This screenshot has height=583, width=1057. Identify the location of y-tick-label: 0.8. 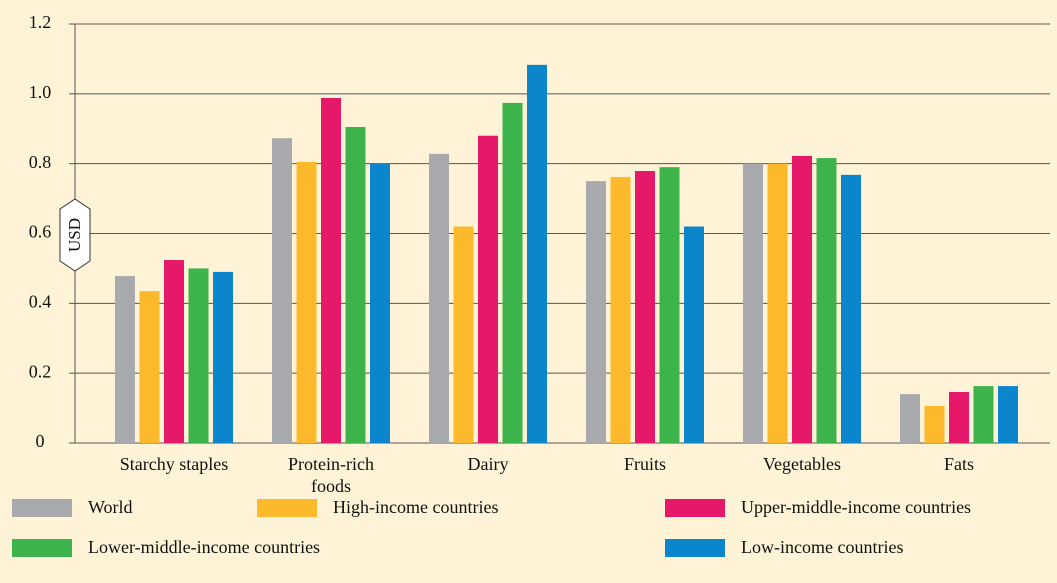
(40, 162).